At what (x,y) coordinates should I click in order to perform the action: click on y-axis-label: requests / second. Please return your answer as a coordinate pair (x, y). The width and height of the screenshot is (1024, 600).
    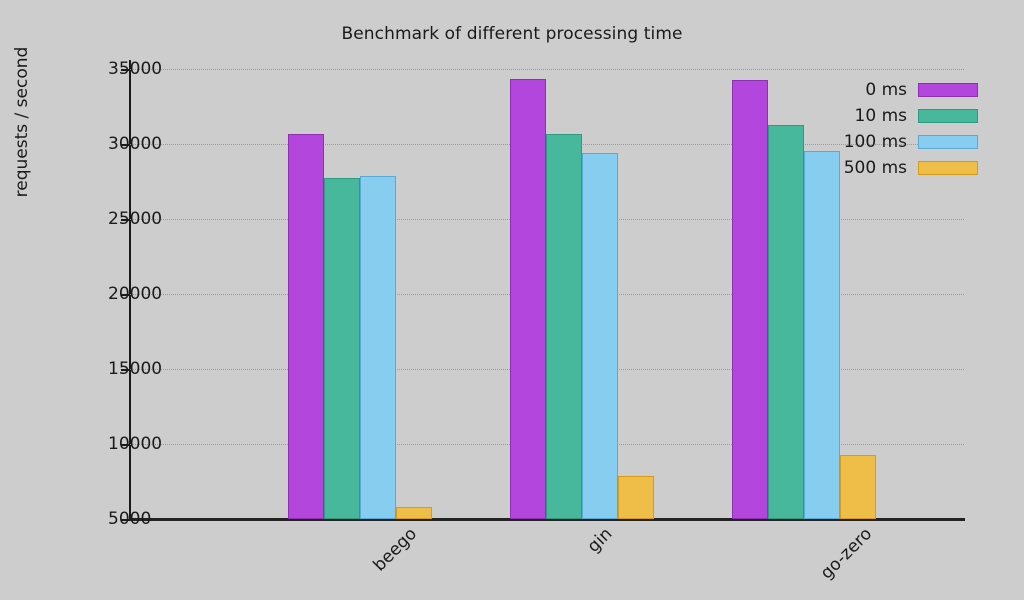
    Looking at the image, I should click on (22, 122).